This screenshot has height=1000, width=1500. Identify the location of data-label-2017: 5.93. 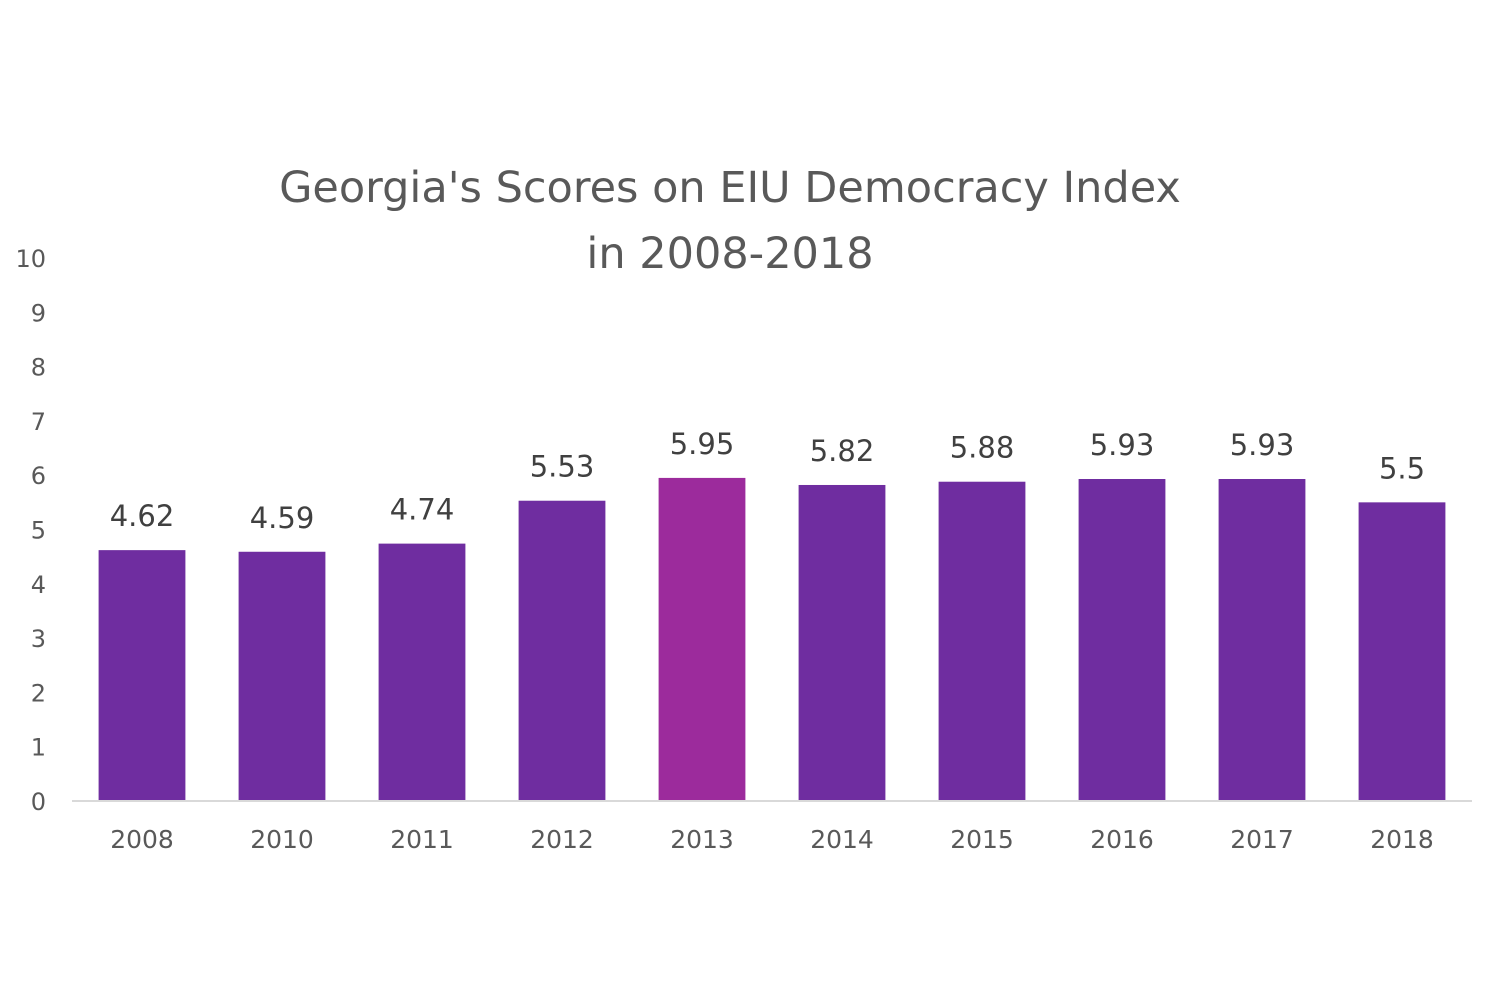
(1262, 445).